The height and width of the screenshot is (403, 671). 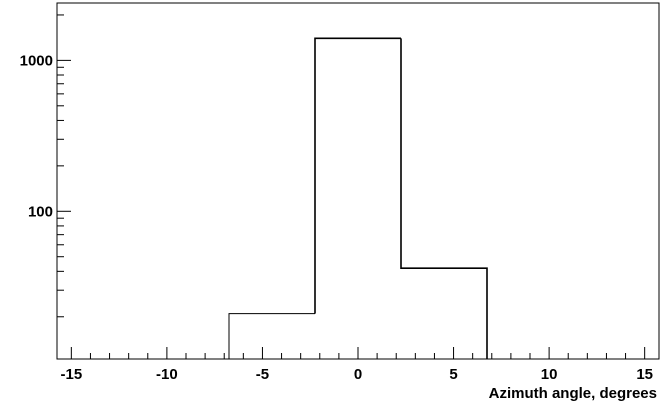 I want to click on y-tick-label: 1000, so click(x=36, y=60).